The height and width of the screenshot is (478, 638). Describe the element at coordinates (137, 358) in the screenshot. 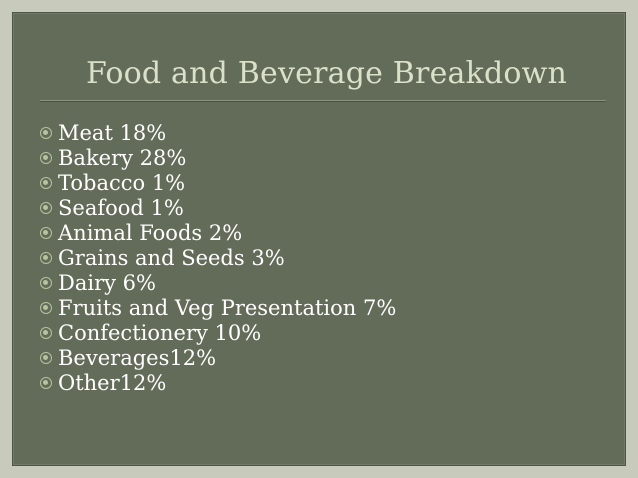

I see `list-item-text: Beverages12%` at that location.